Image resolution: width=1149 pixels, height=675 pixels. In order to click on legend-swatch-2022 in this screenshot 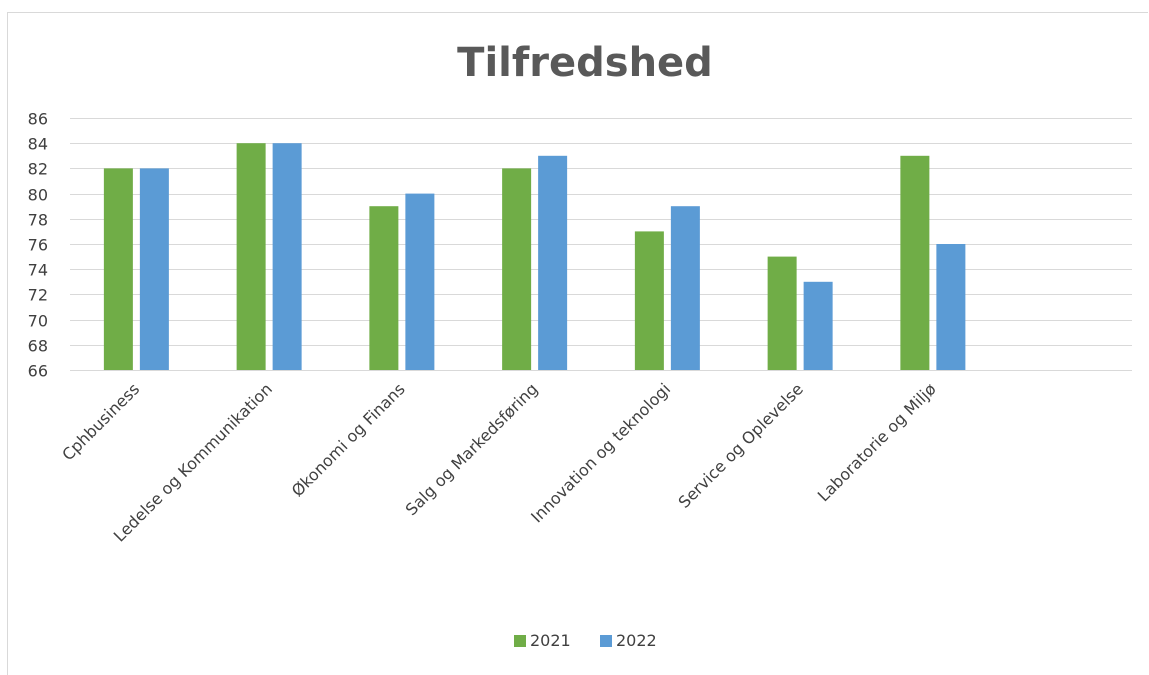, I will do `click(606, 641)`.